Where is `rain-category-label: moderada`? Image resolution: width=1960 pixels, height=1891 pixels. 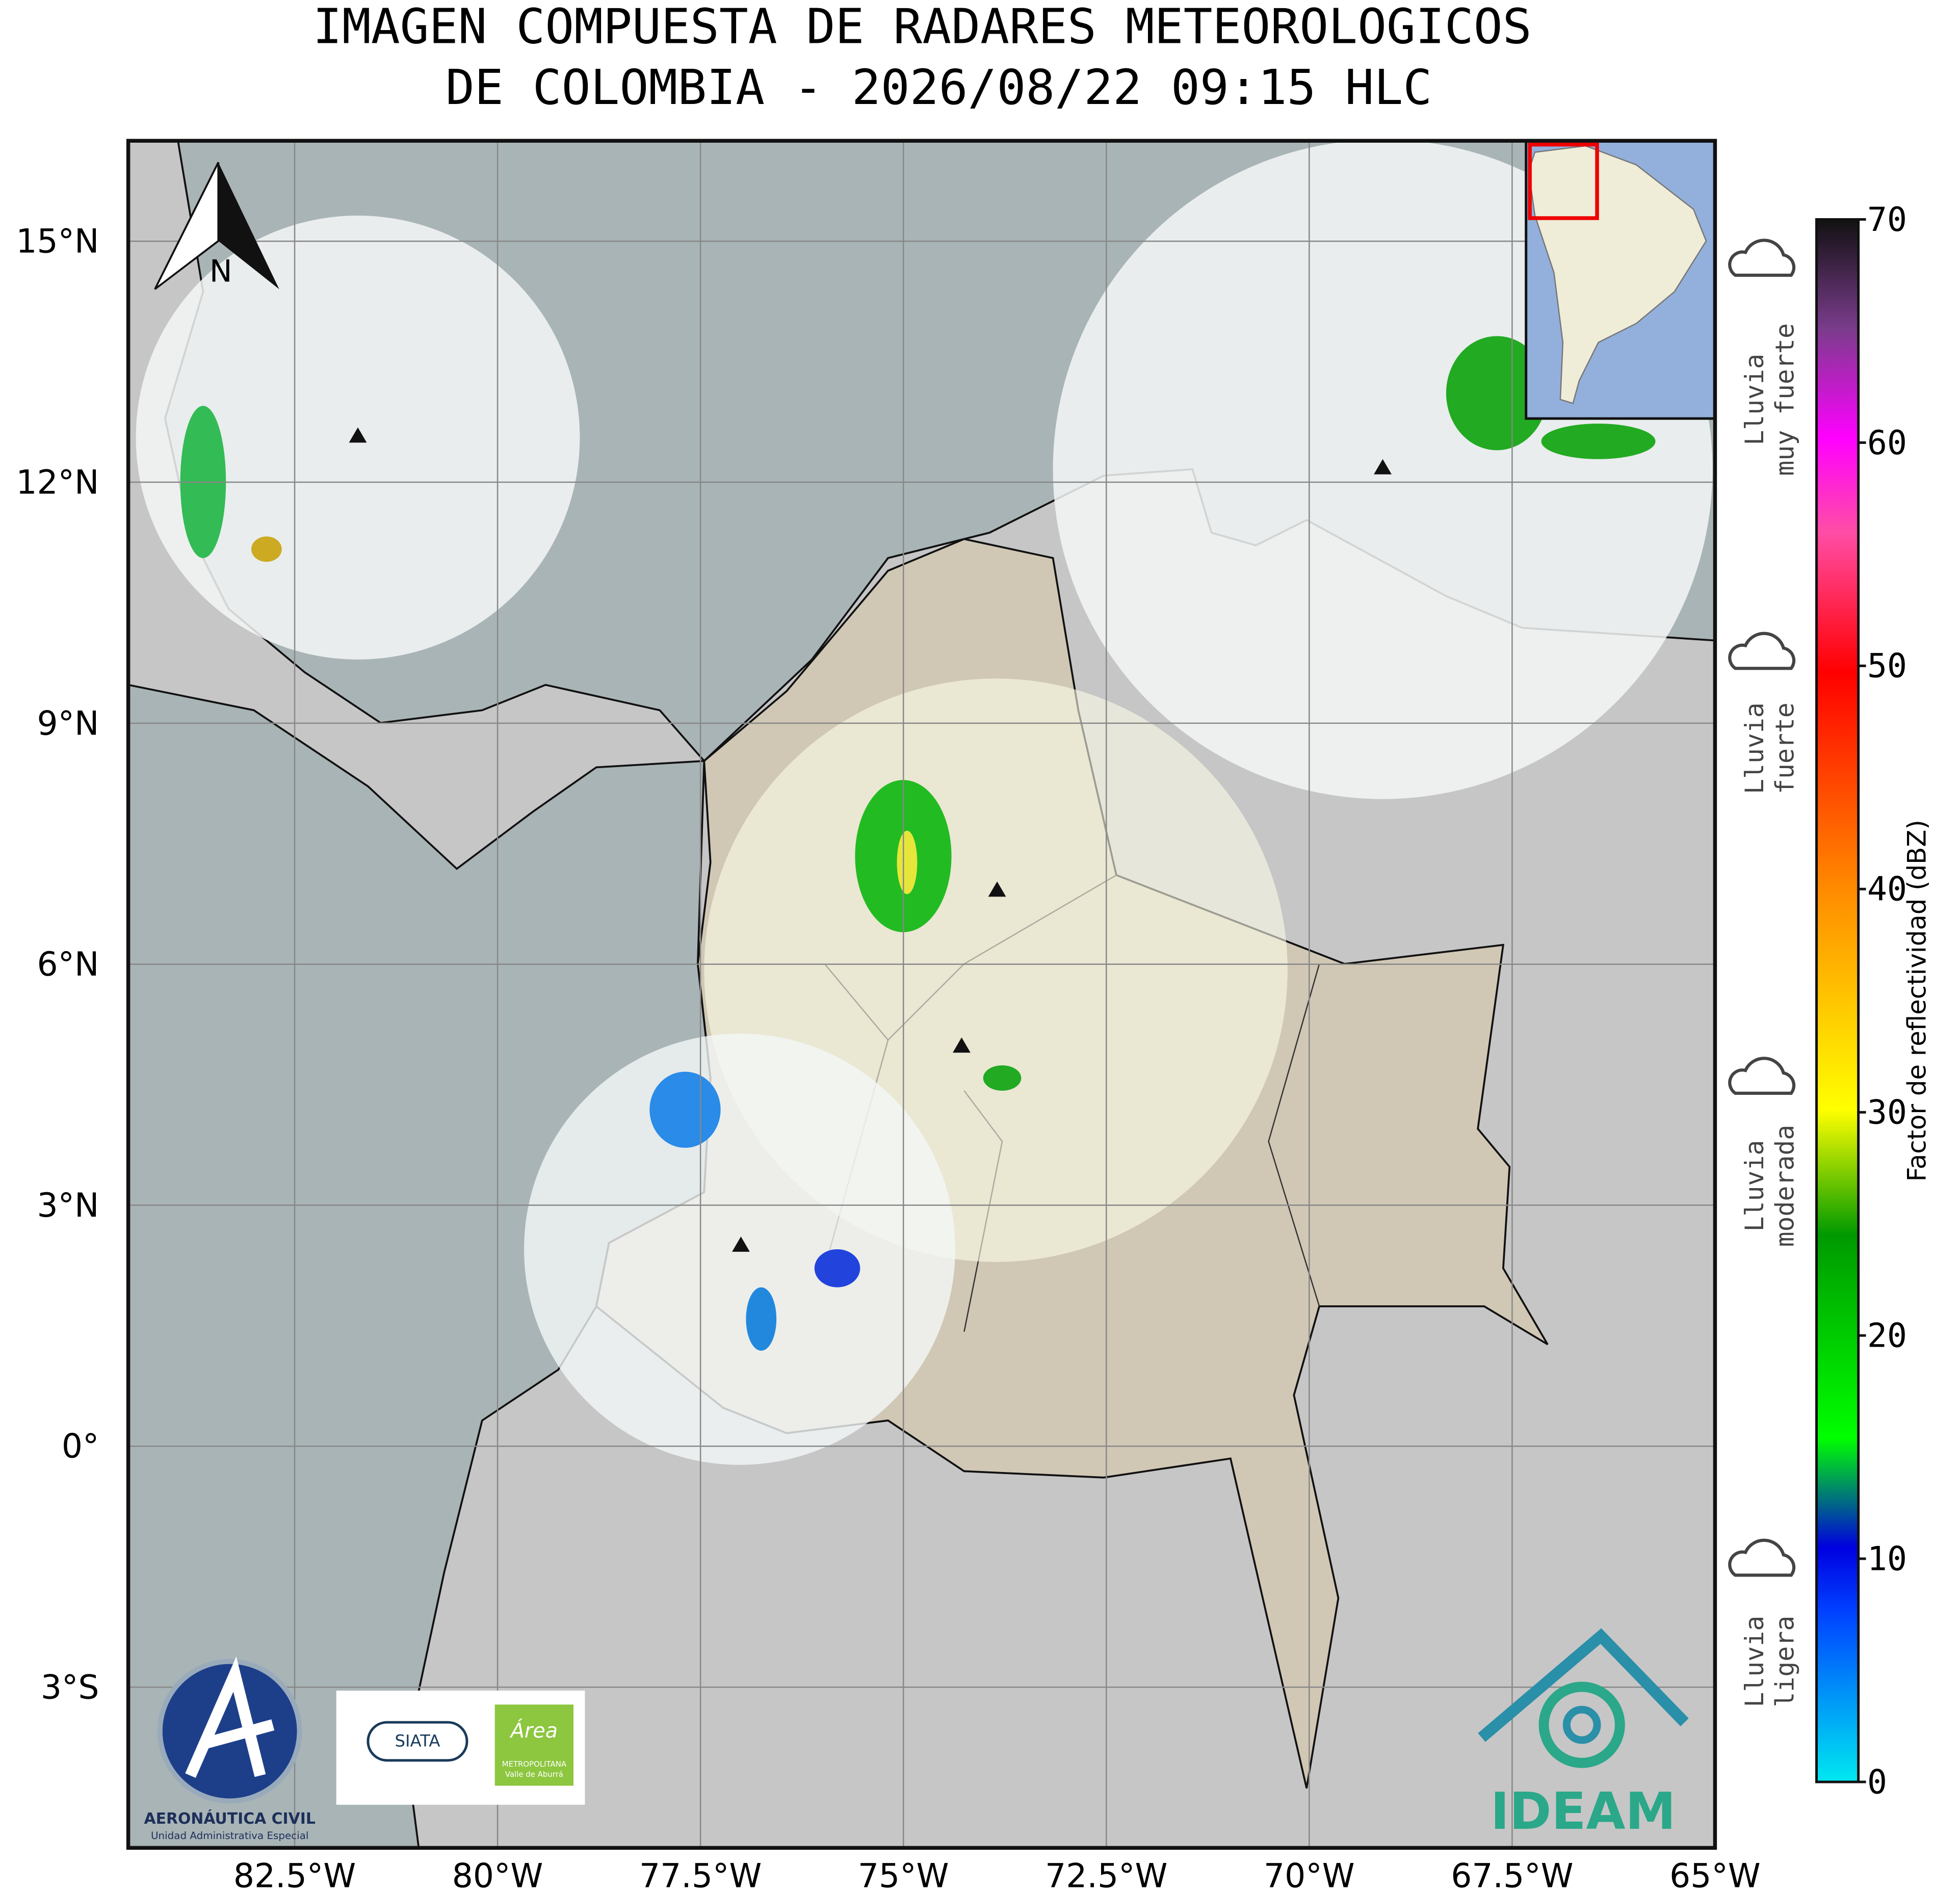
rain-category-label: moderada is located at coordinates (1785, 1186).